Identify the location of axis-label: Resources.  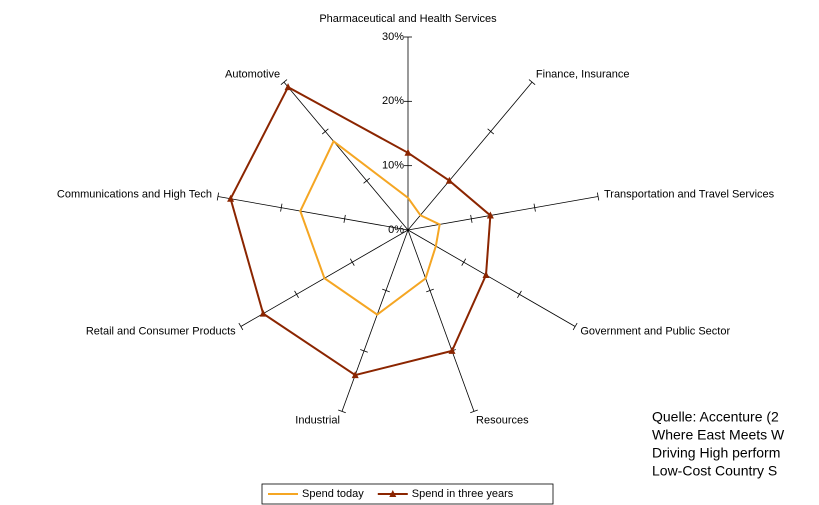
(502, 421).